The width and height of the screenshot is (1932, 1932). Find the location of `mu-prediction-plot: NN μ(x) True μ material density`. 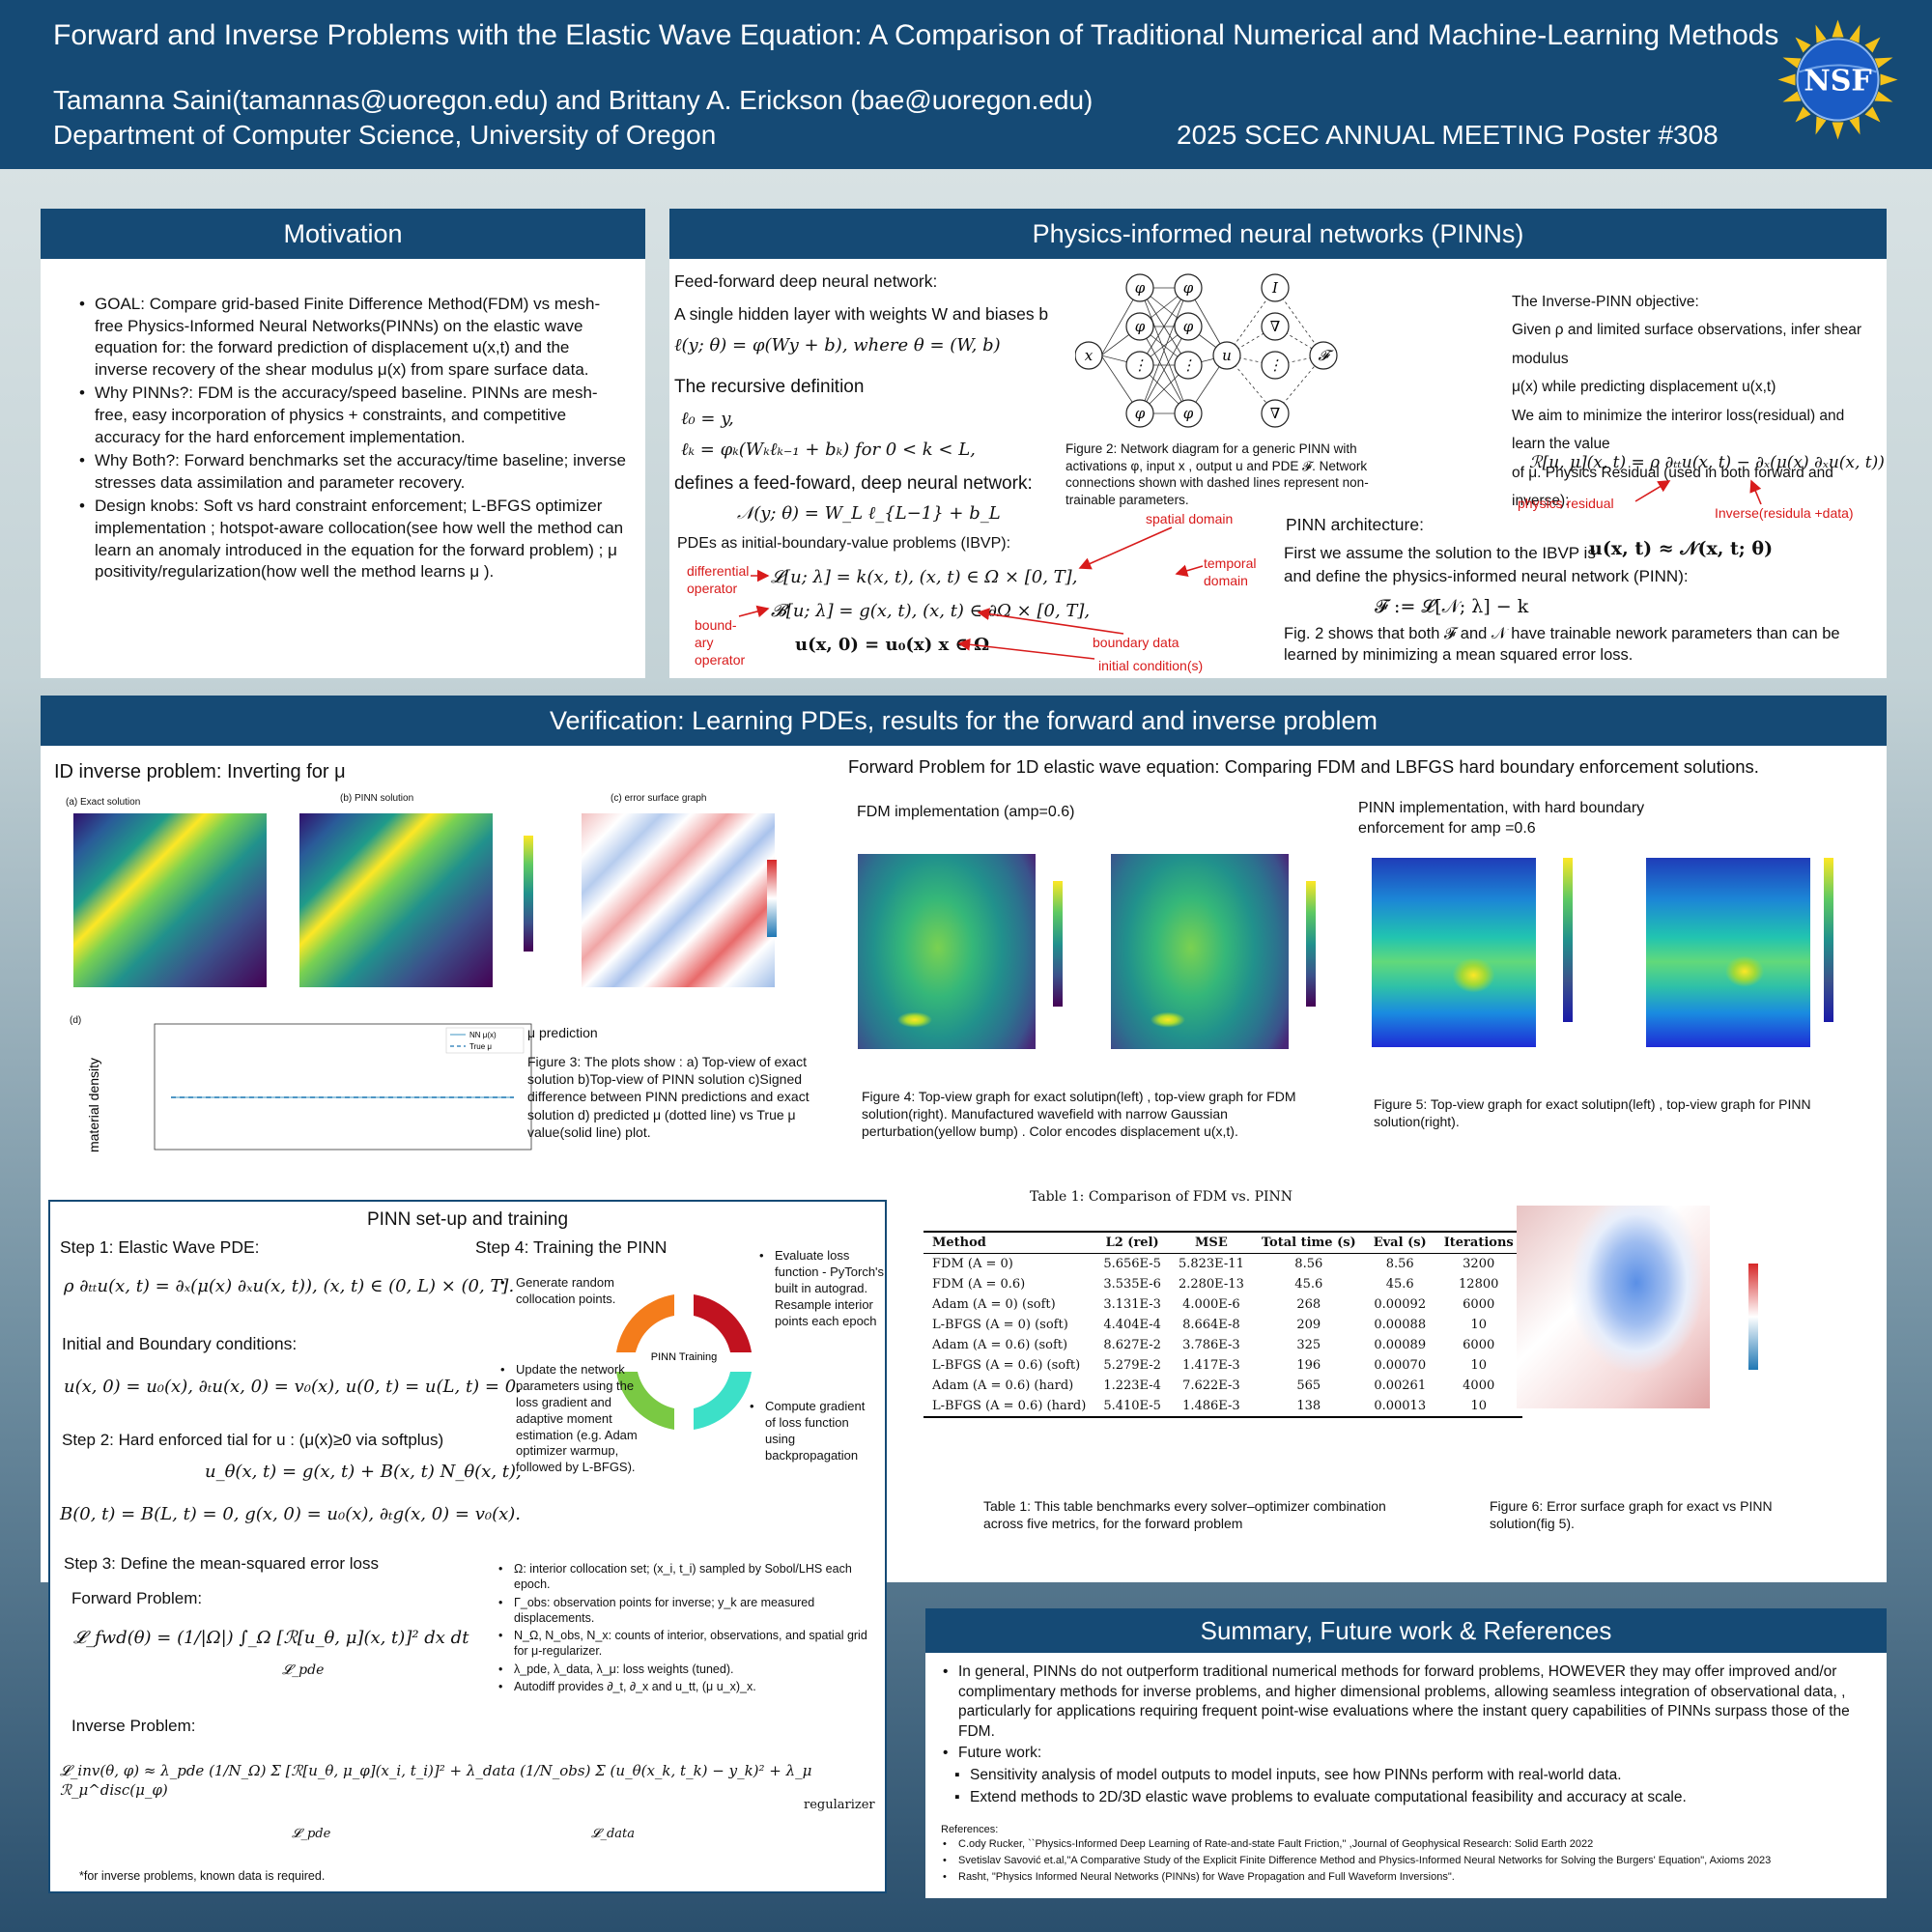

mu-prediction-plot: NN μ(x) True μ material density is located at coordinates (309, 1087).